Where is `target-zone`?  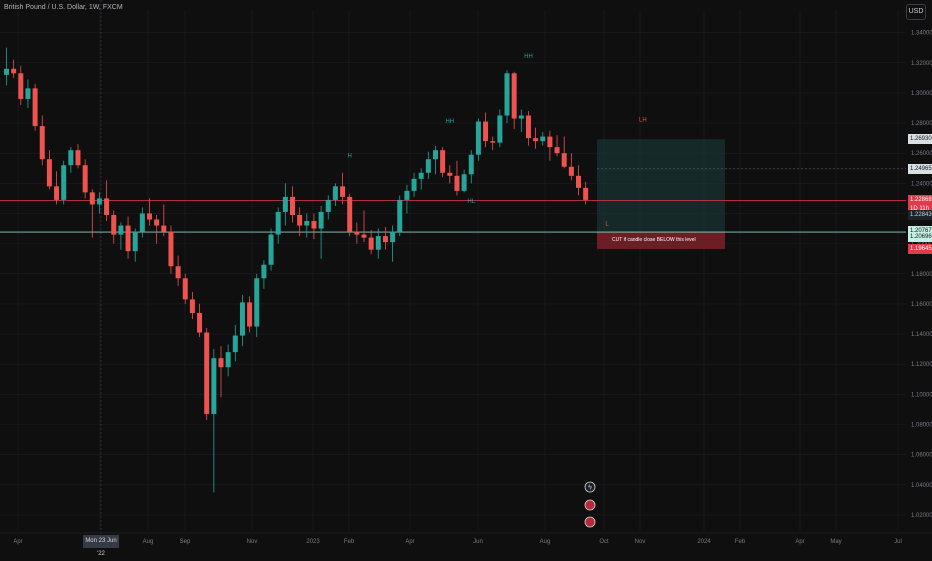 target-zone is located at coordinates (661, 186).